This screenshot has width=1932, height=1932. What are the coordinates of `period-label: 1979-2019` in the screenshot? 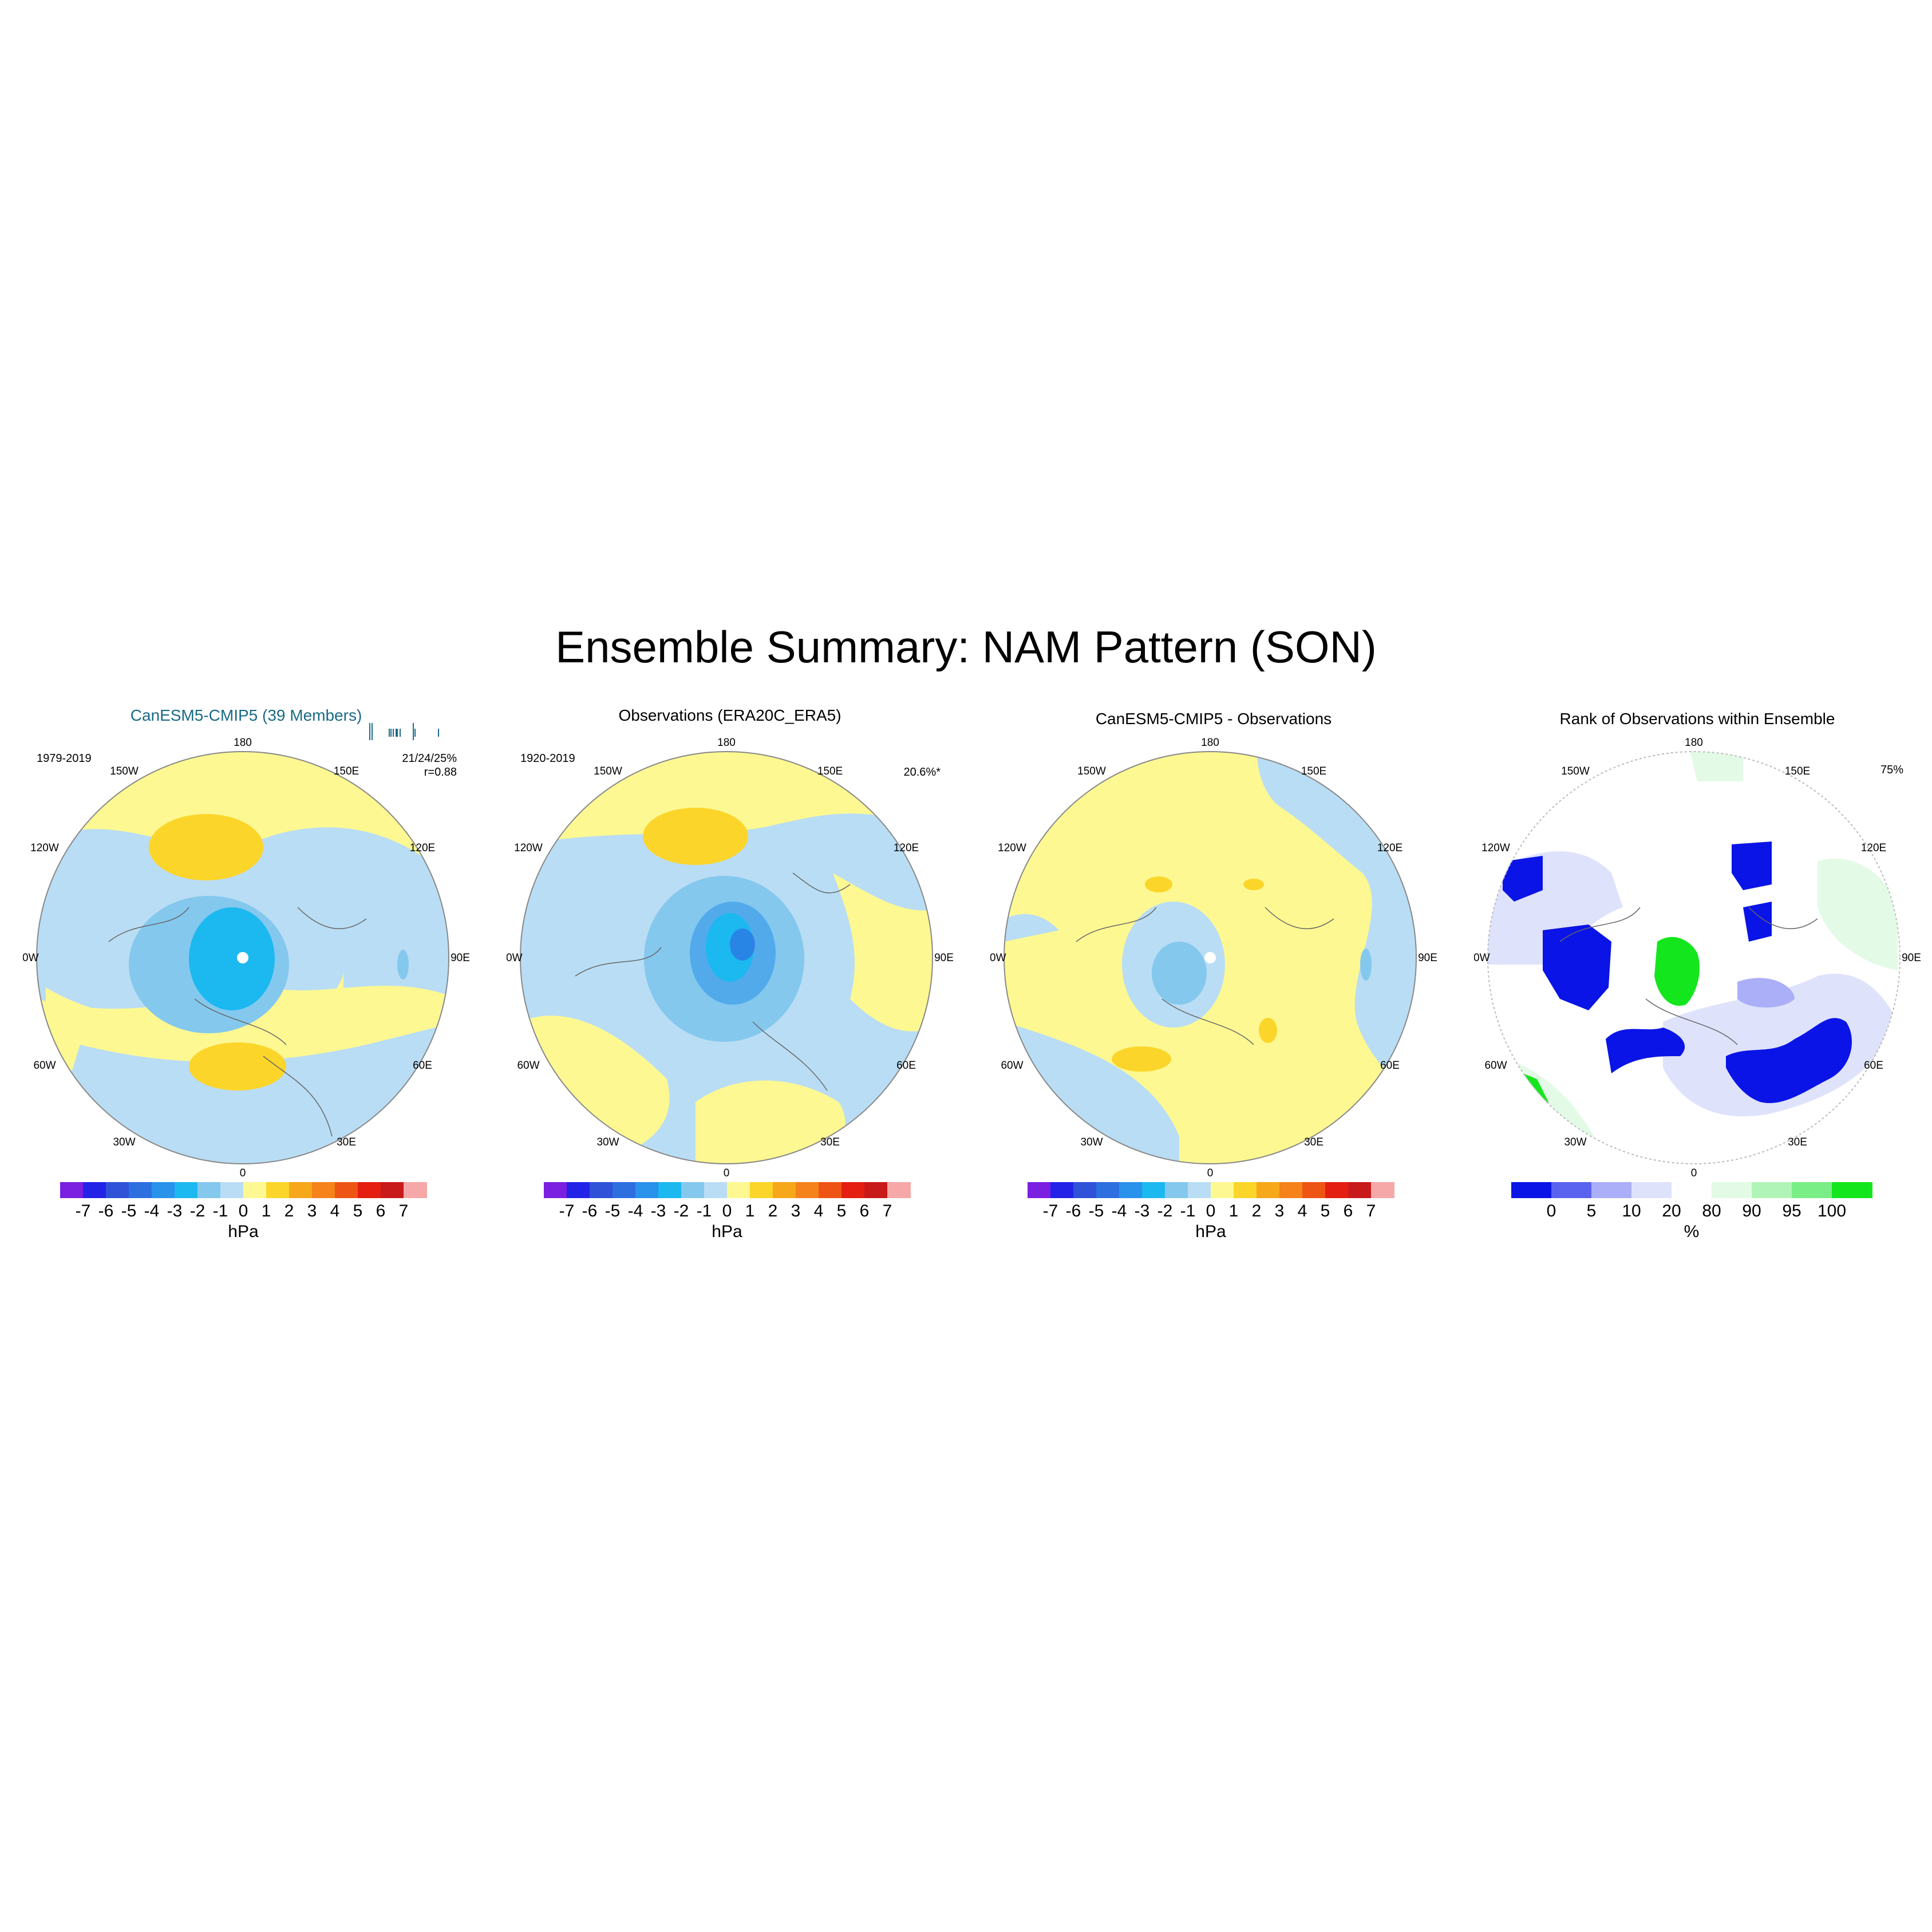 It's located at (64, 758).